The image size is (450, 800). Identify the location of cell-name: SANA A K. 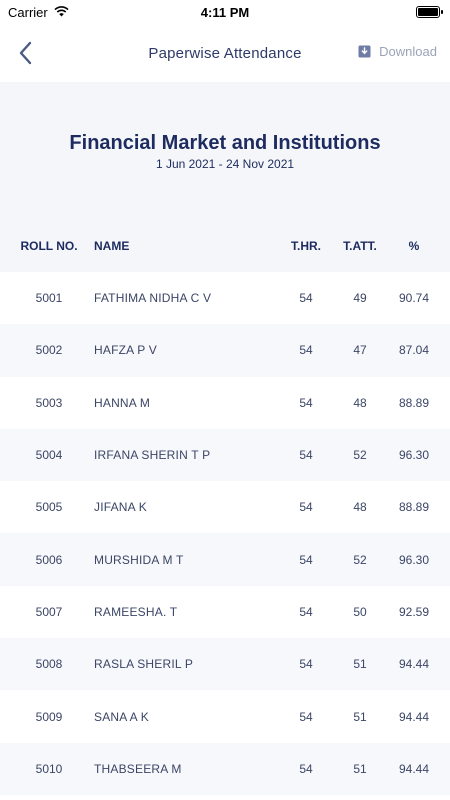
(121, 716).